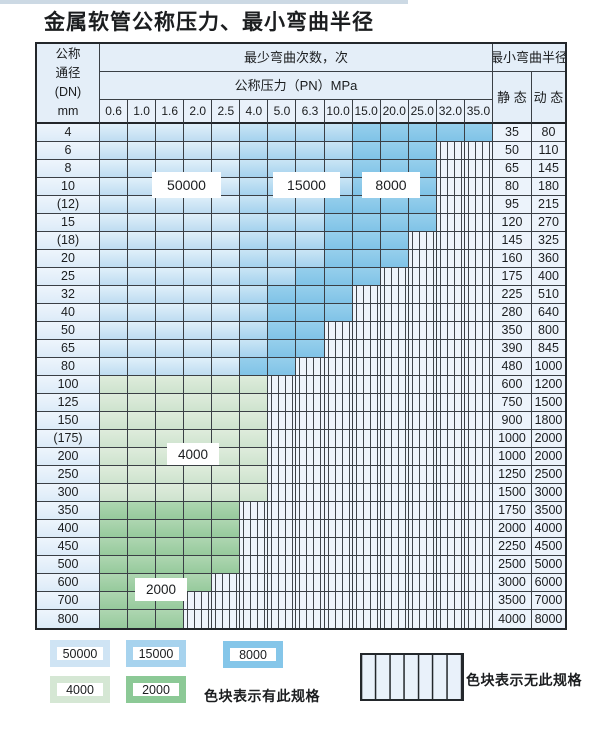 Image resolution: width=600 pixels, height=743 pixels. I want to click on static-value: 480, so click(512, 367).